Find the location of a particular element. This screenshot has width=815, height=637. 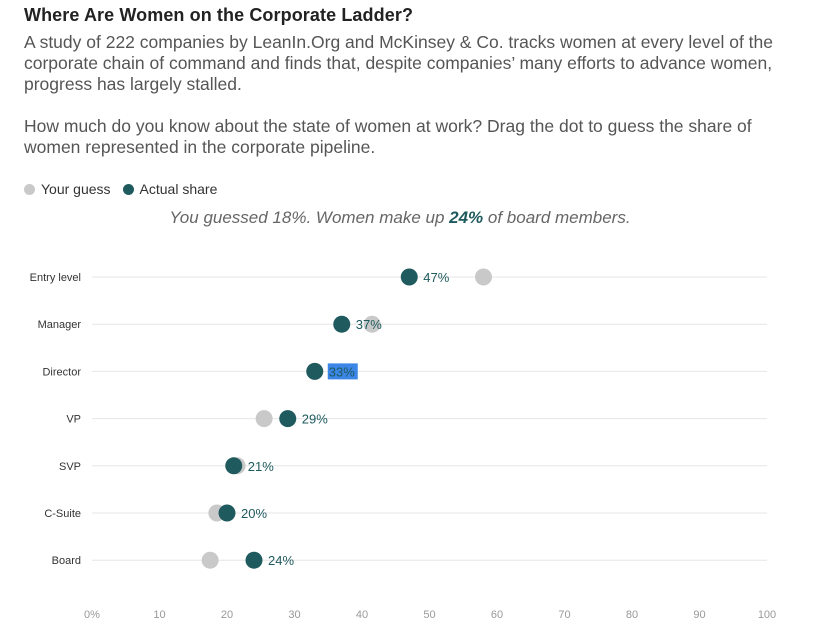

legend-actual-dot is located at coordinates (128, 189).